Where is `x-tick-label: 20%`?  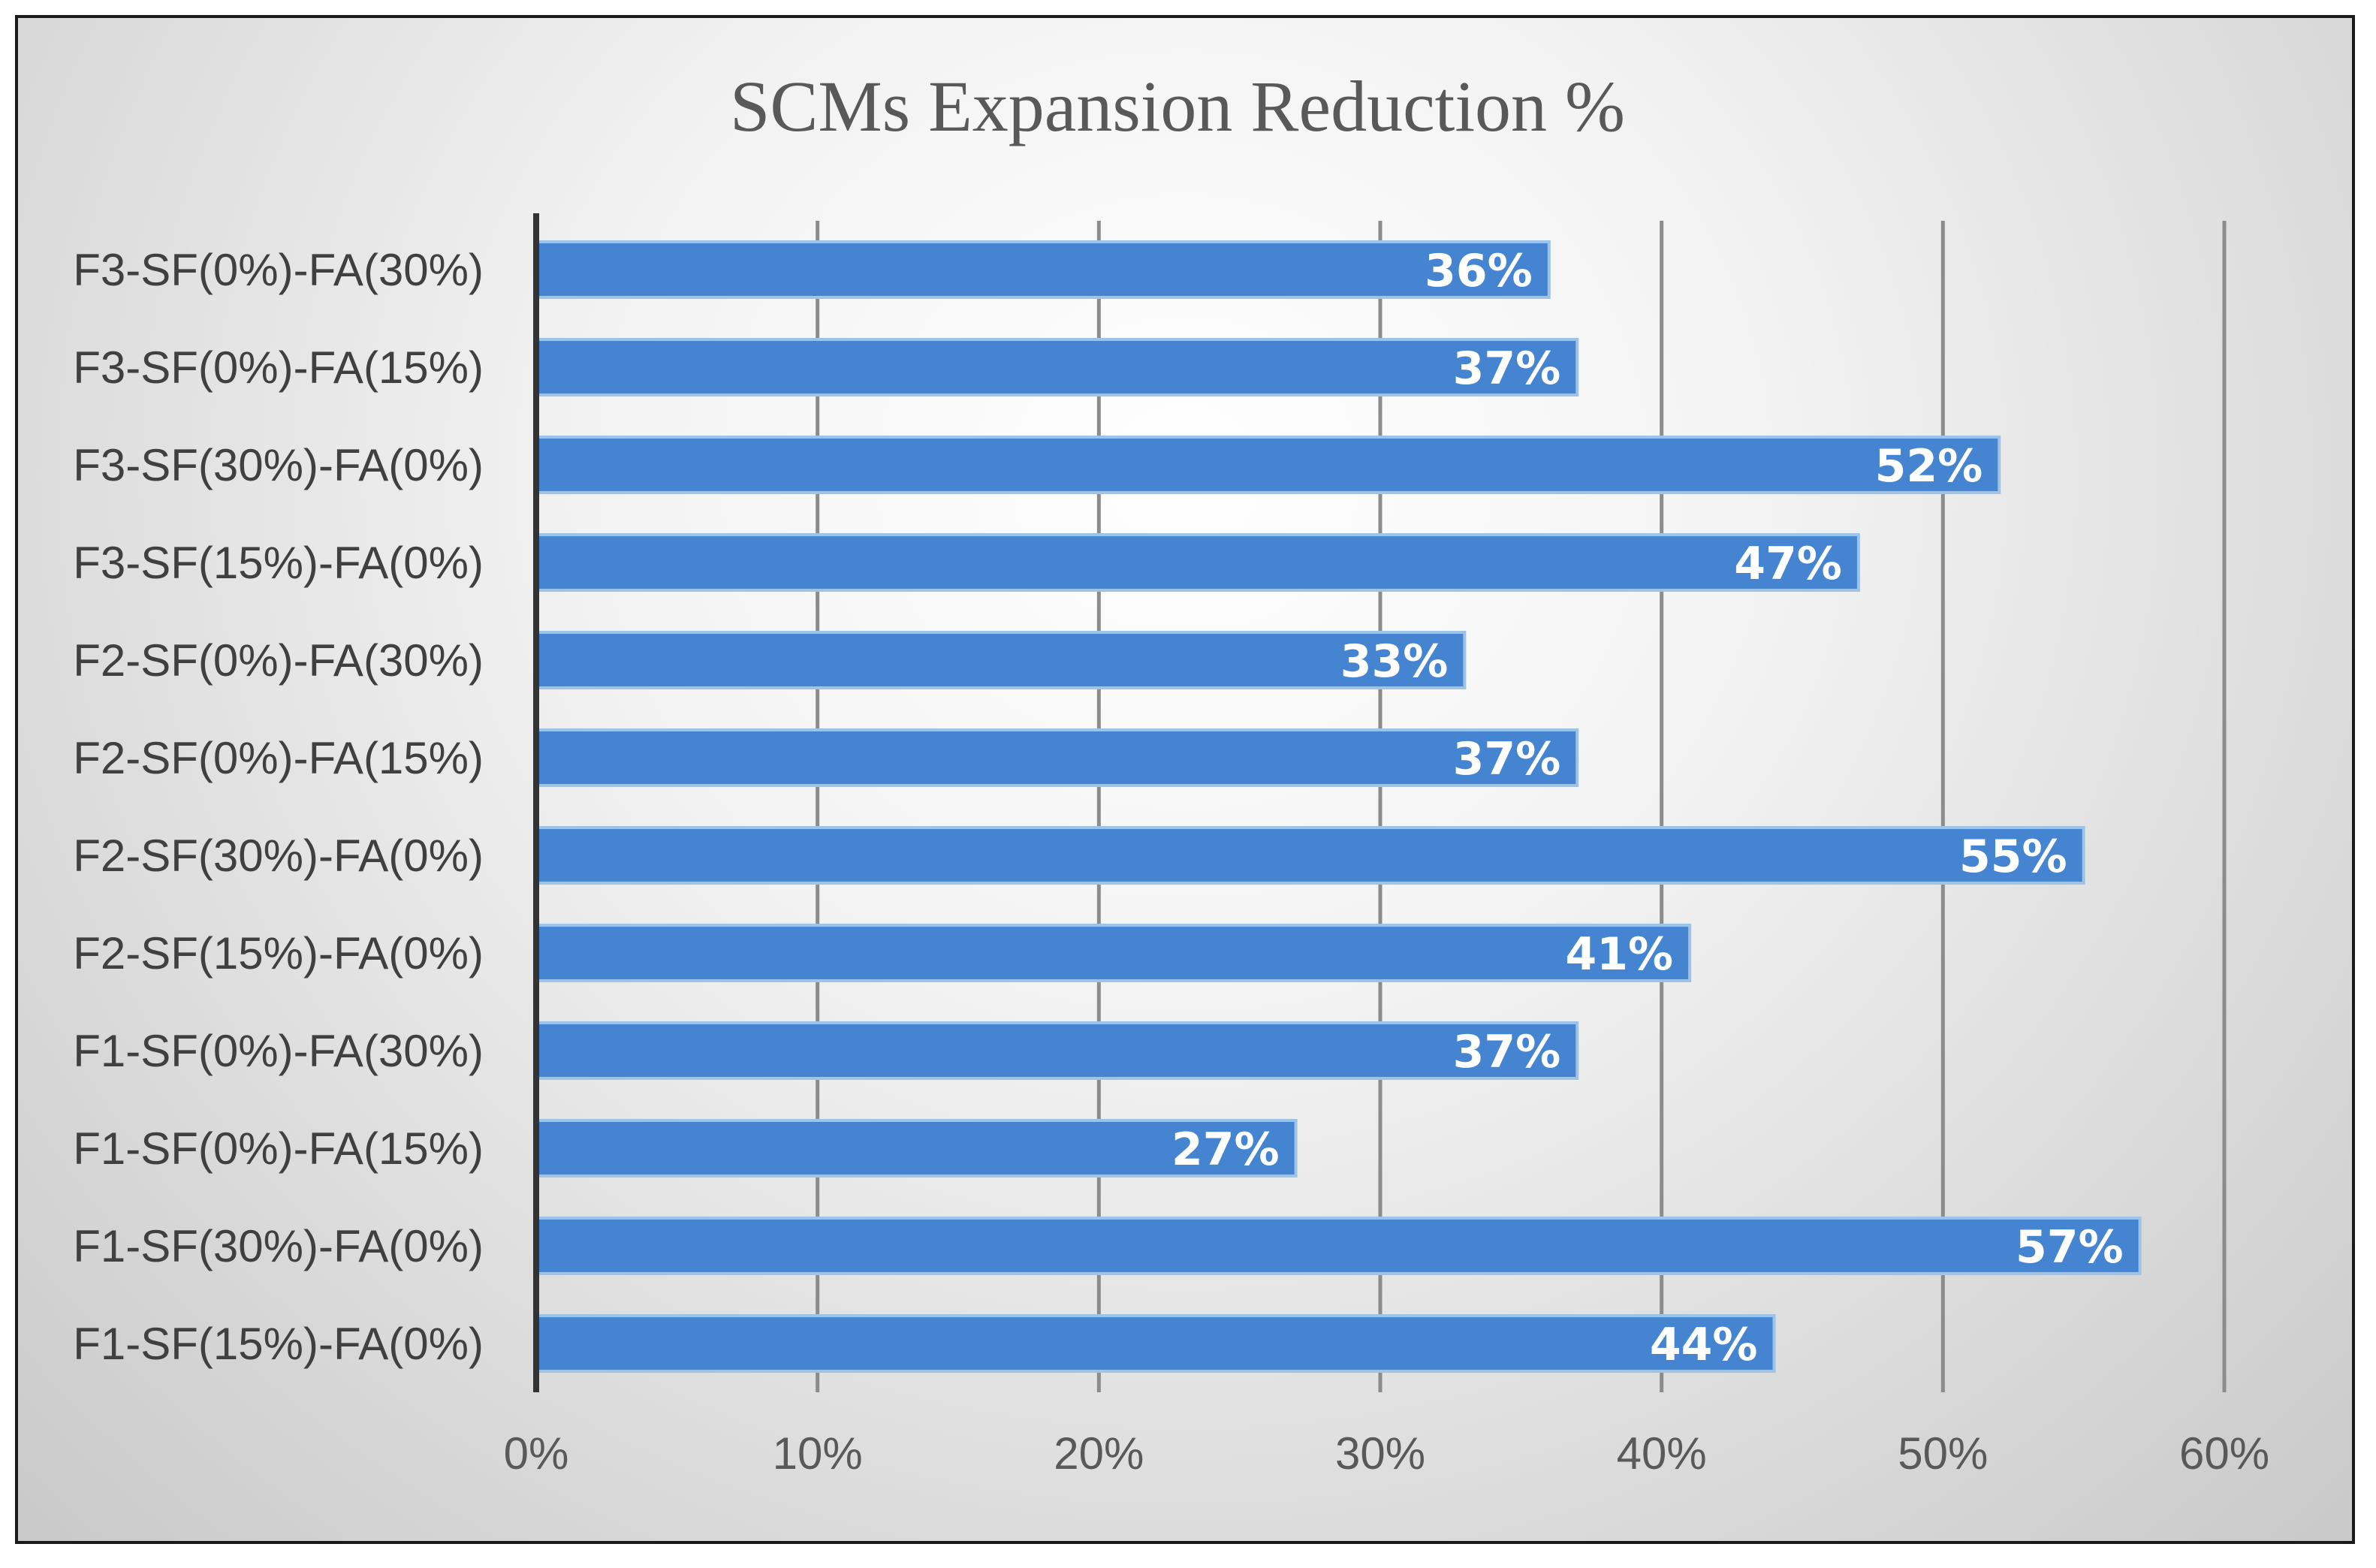
x-tick-label: 20% is located at coordinates (1099, 1453).